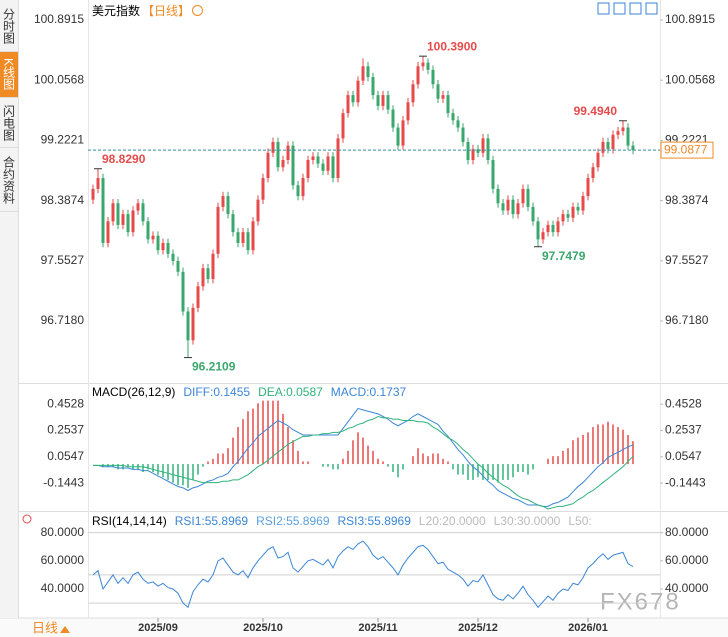  What do you see at coordinates (63, 140) in the screenshot?
I see `y-tick-label: 99.2221` at bounding box center [63, 140].